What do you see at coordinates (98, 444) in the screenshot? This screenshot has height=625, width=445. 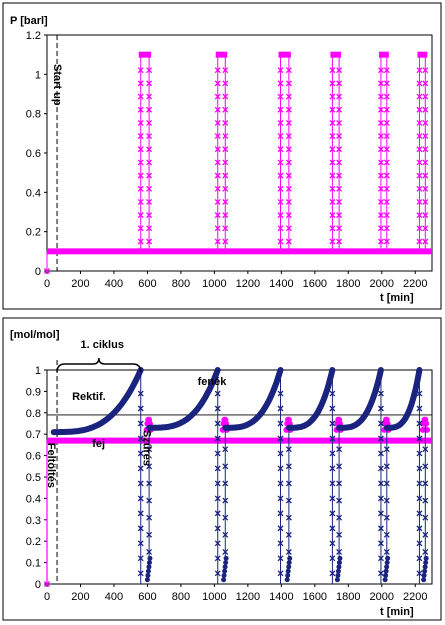 I see `fej-label: fej` at bounding box center [98, 444].